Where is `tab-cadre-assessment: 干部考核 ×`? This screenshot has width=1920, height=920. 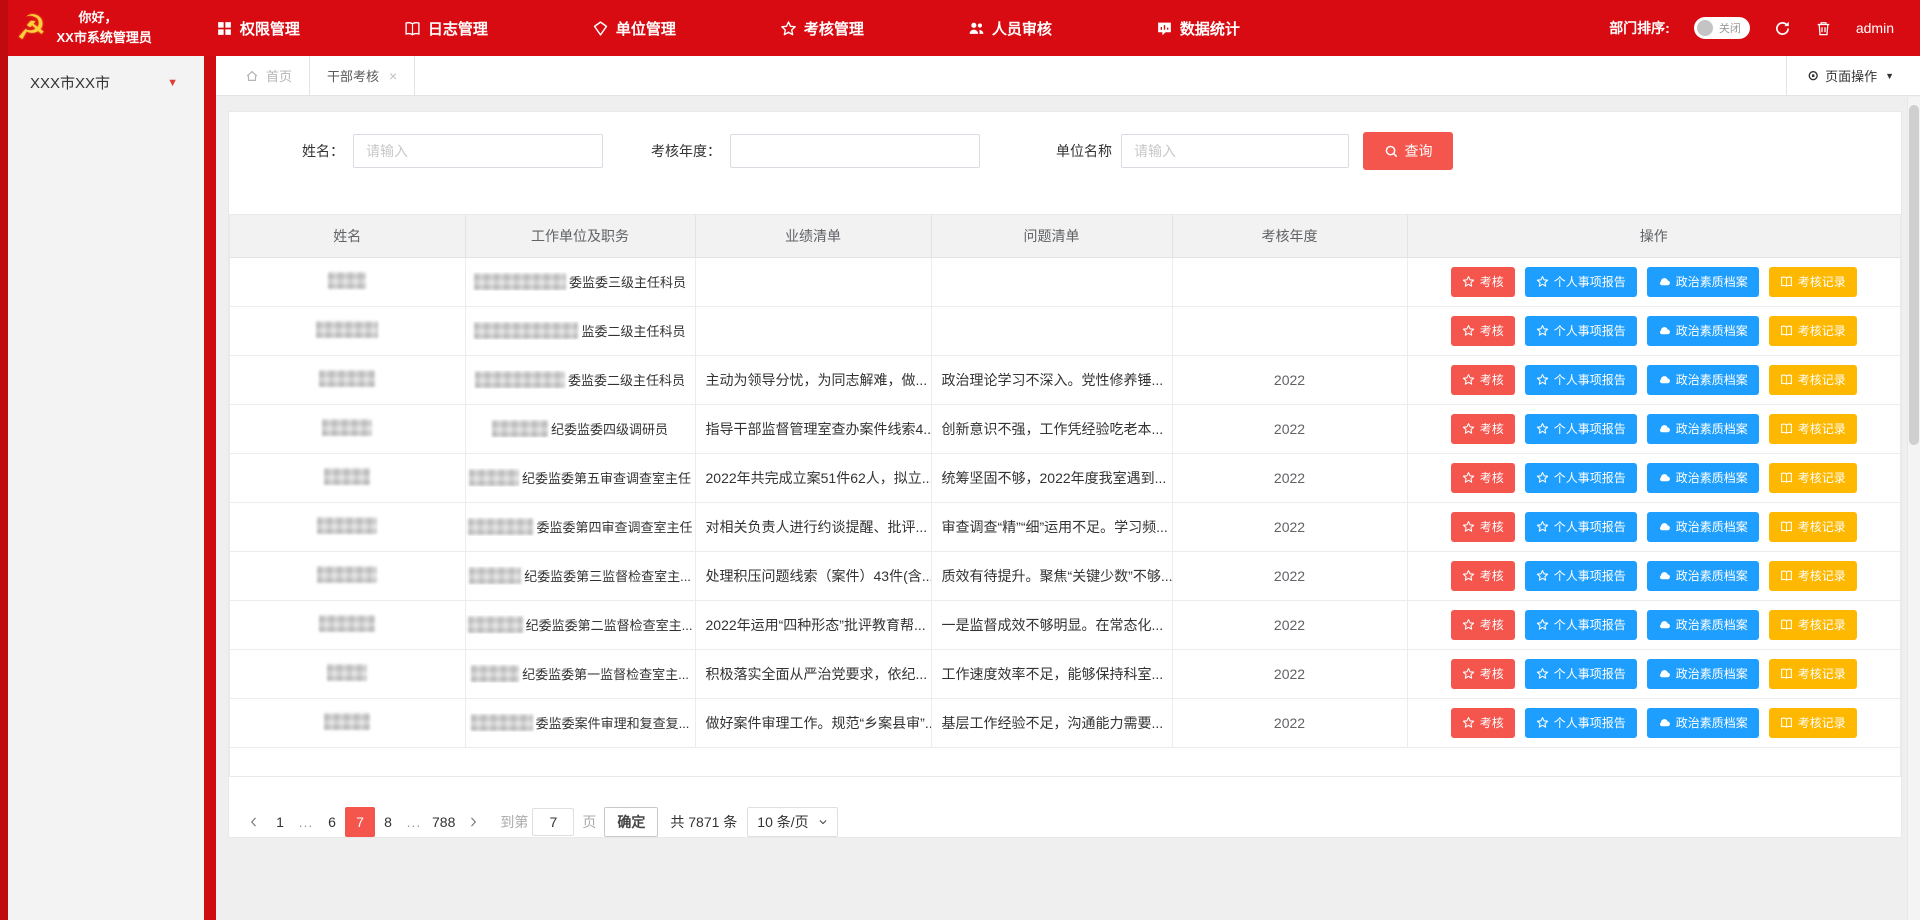
tab-cadre-assessment: 干部考核 × is located at coordinates (362, 75).